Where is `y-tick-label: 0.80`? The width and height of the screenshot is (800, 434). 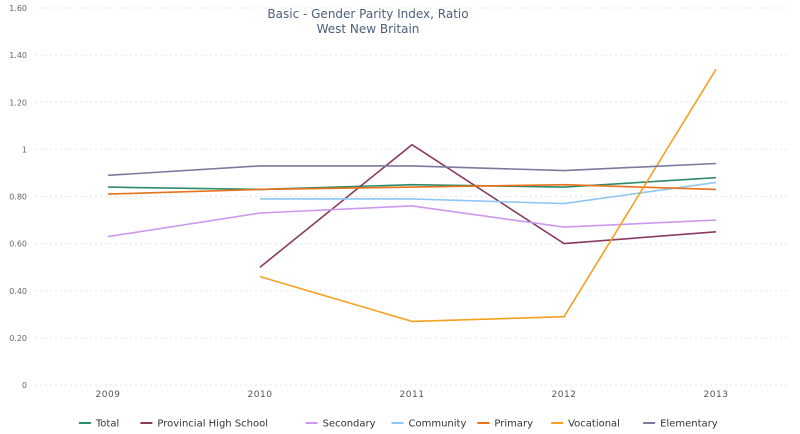 y-tick-label: 0.80 is located at coordinates (18, 197).